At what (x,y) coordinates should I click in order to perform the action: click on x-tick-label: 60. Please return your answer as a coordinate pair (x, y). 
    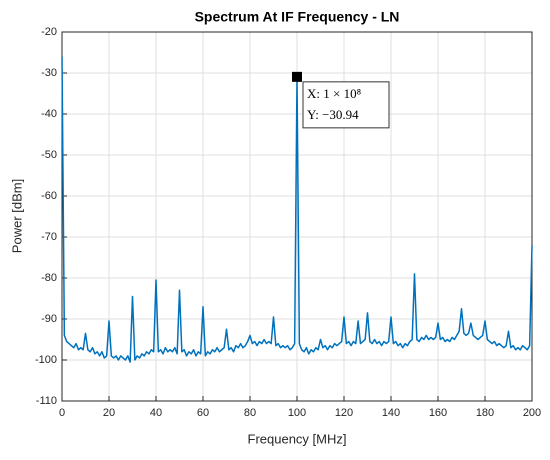
    Looking at the image, I should click on (203, 413).